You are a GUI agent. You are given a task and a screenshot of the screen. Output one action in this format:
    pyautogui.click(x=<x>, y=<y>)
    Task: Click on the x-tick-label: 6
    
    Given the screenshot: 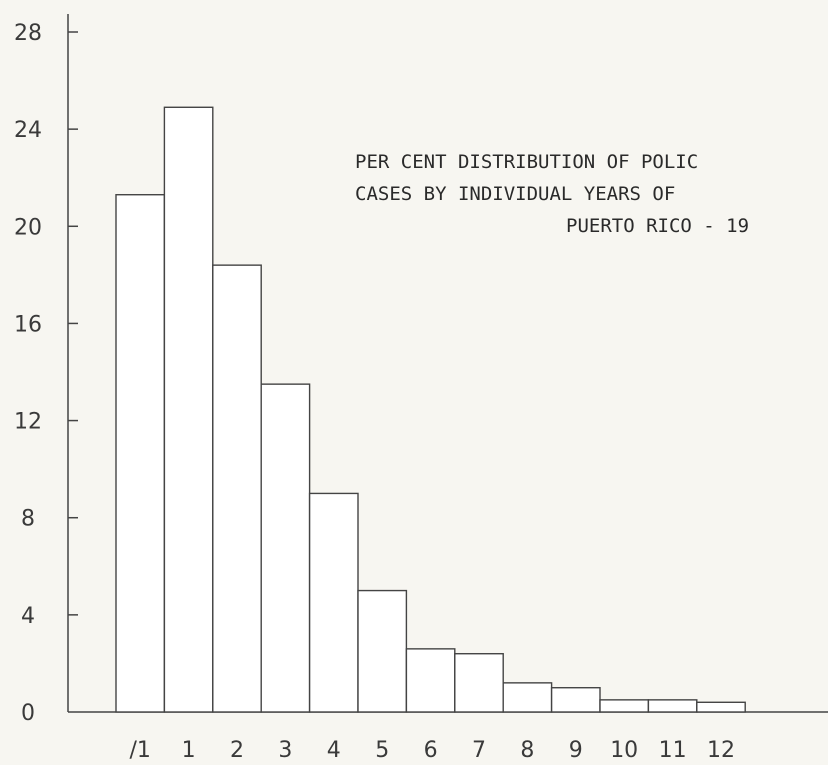 What is the action you would take?
    pyautogui.click(x=431, y=750)
    